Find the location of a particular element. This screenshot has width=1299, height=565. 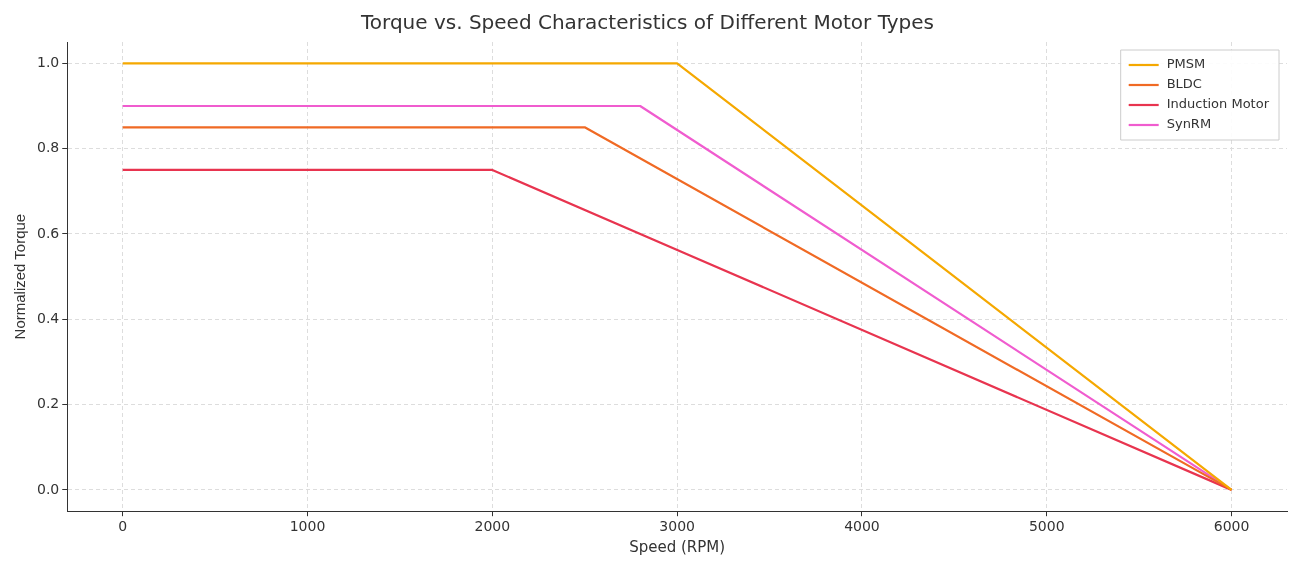

x-axis-title: Speed (RPM) is located at coordinates (677, 546).